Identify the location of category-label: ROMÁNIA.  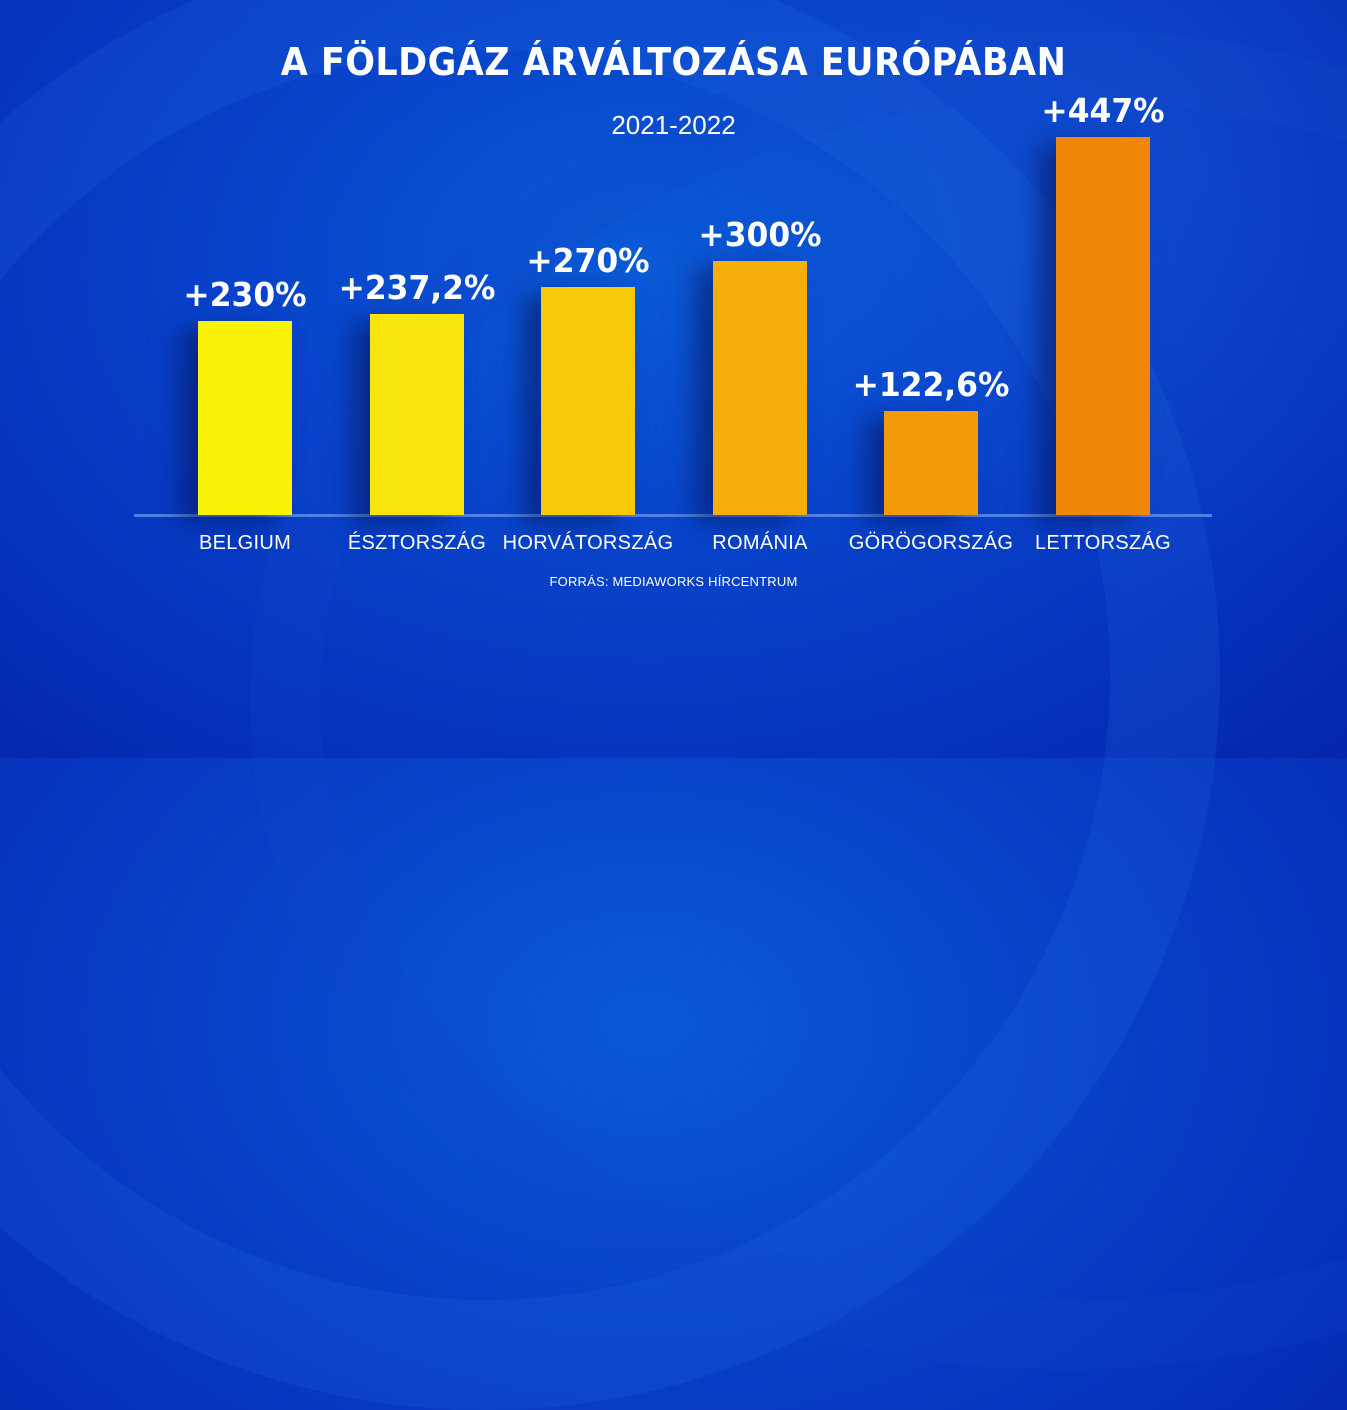
(760, 543).